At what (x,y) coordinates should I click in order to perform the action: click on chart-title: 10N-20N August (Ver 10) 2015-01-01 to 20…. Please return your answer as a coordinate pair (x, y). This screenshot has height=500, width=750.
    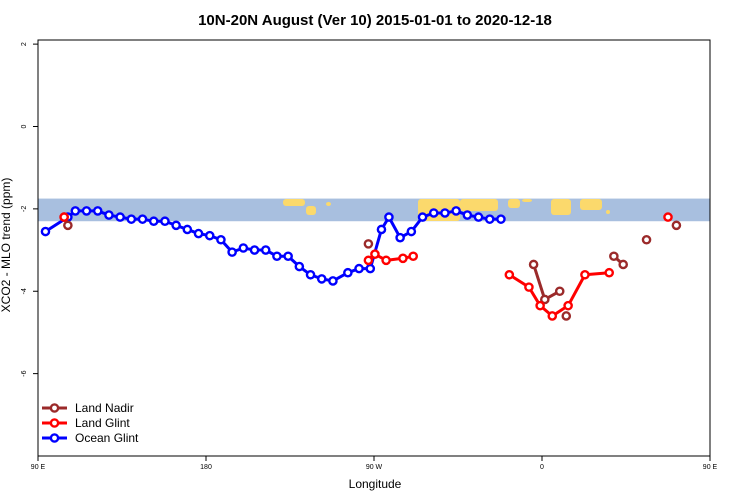
    Looking at the image, I should click on (375, 20).